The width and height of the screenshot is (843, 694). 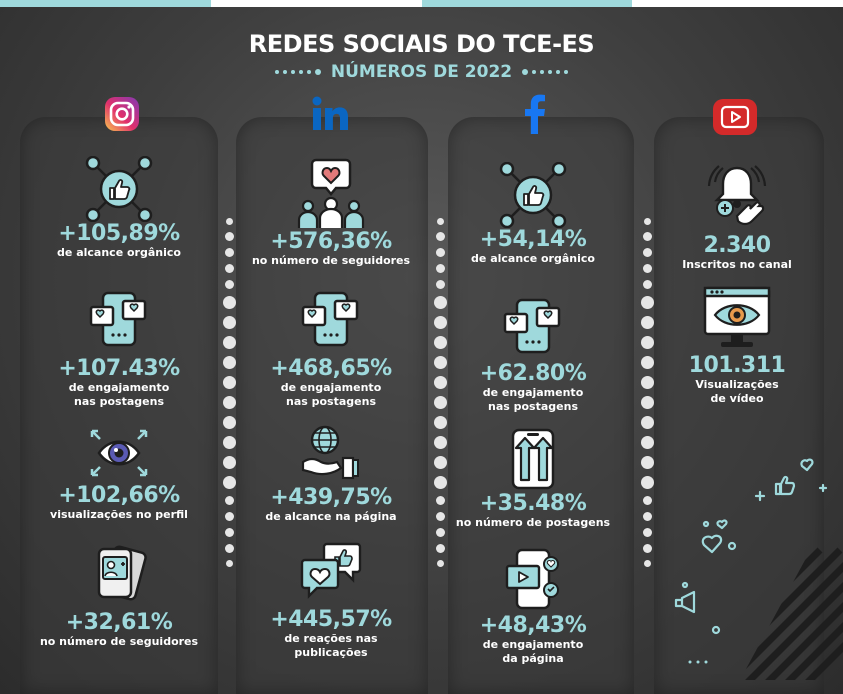 I want to click on page-title: REDES SOCIAIS DO TCE-ES, so click(x=421, y=44).